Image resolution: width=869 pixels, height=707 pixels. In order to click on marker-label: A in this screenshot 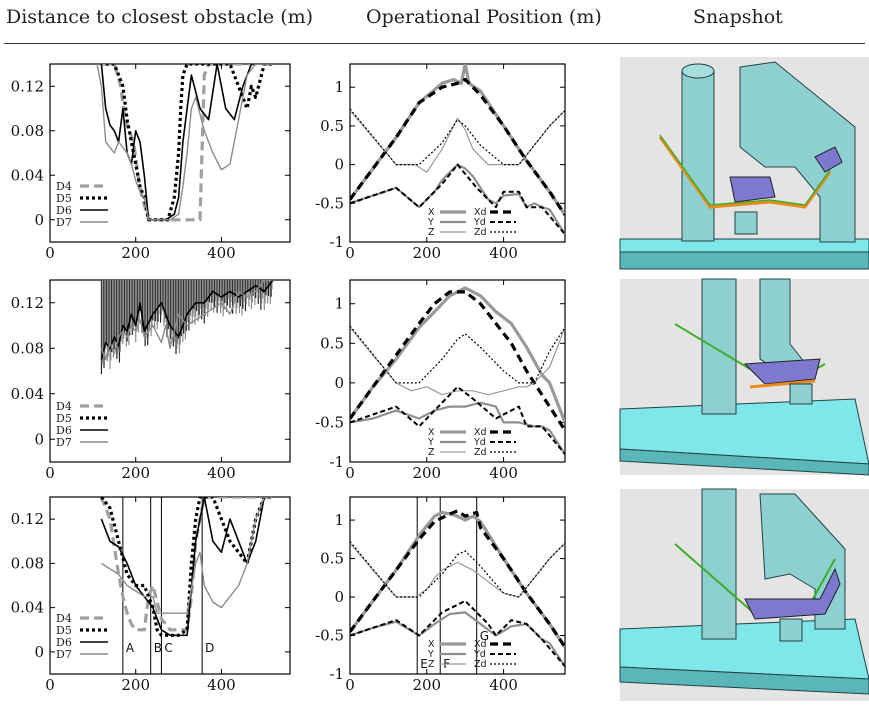, I will do `click(130, 648)`.